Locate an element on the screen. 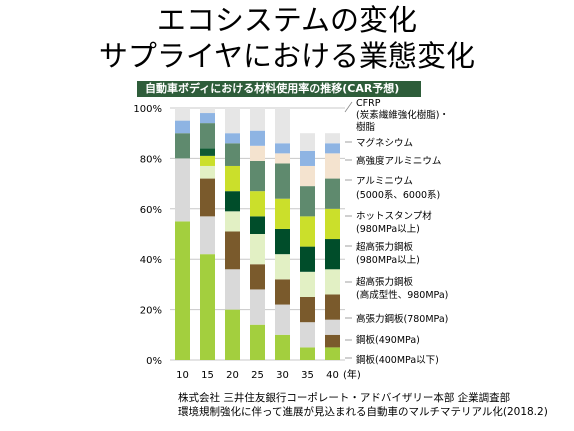  slide-title-line1: エコシステムの変化 is located at coordinates (287, 20).